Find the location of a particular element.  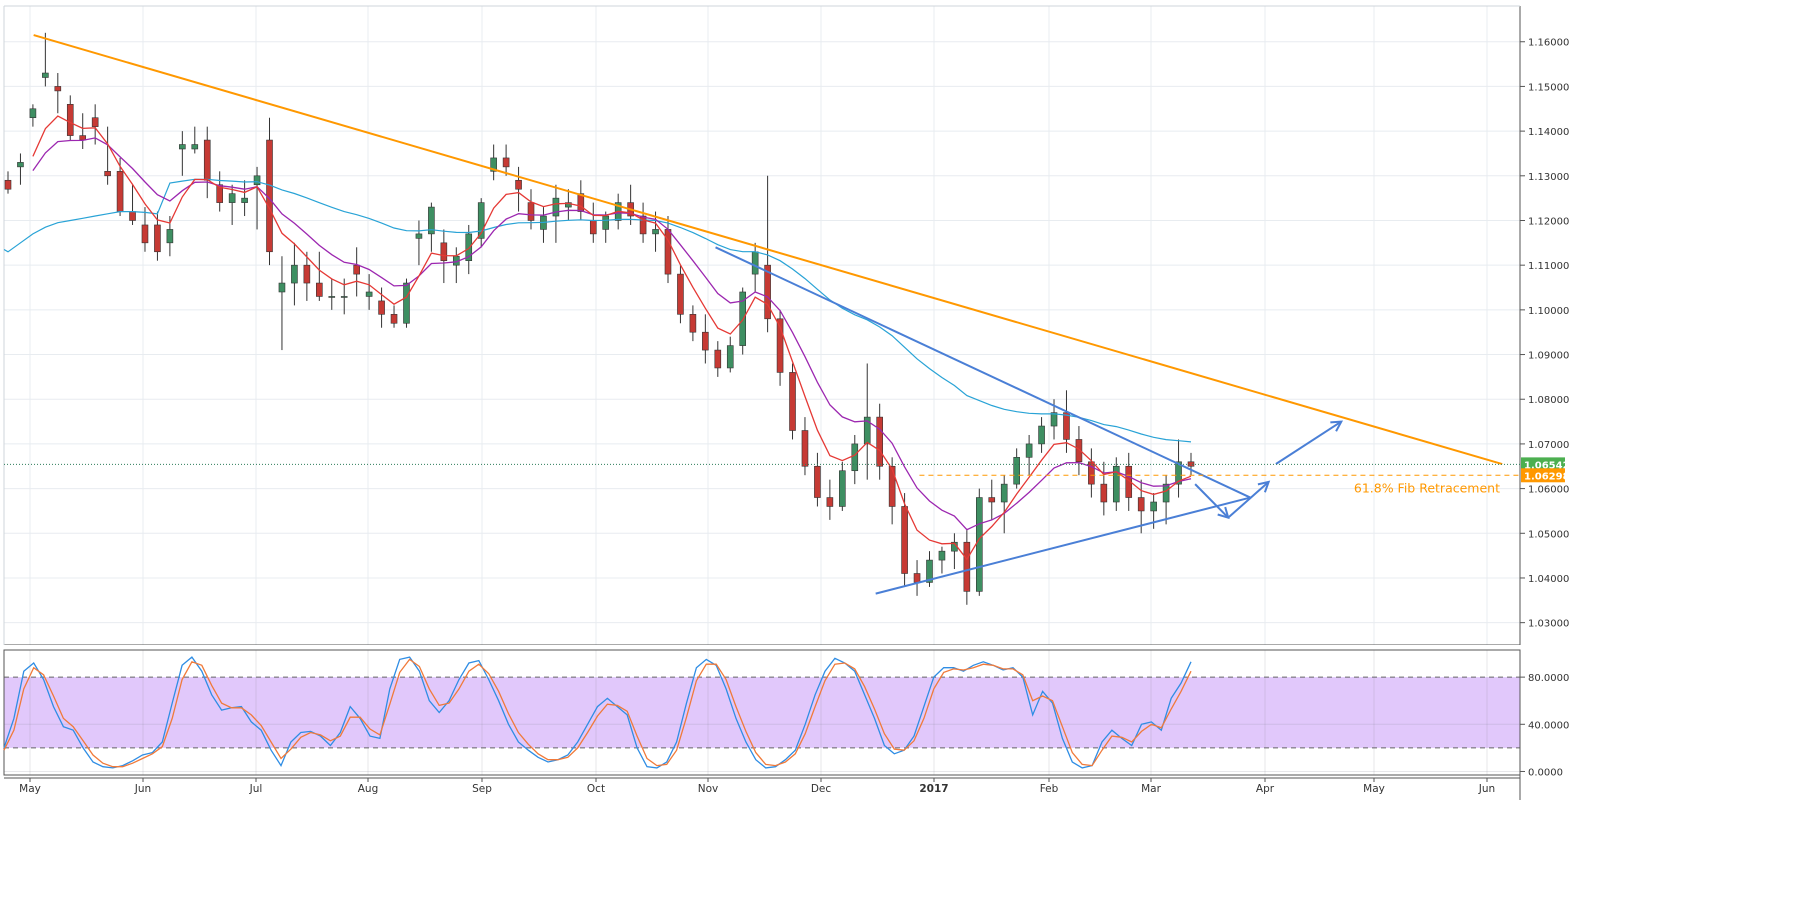

stochastic-k-line is located at coordinates (597, 712).